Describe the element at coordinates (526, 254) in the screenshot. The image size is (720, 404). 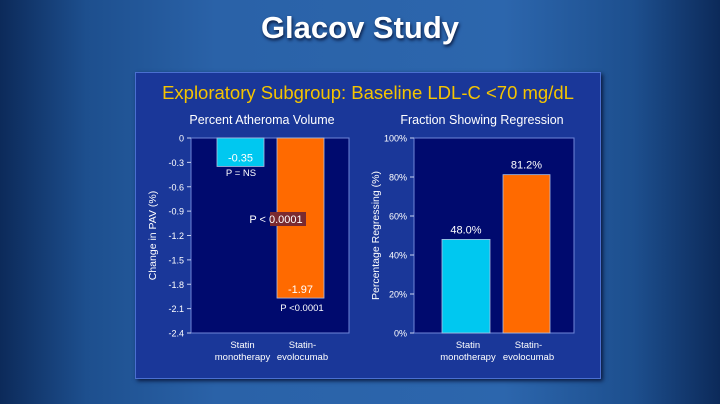
I see `bar-statin-evolocumab` at that location.